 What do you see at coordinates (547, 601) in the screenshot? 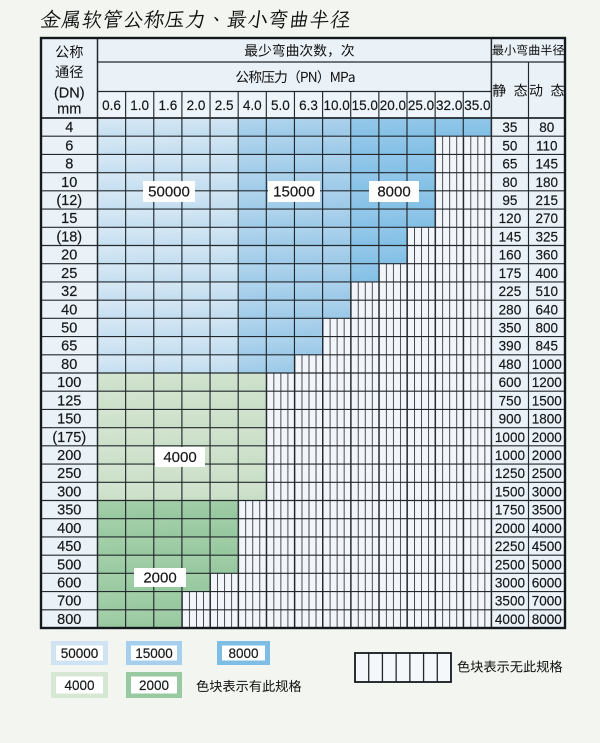
I see `svg-text: 7000` at bounding box center [547, 601].